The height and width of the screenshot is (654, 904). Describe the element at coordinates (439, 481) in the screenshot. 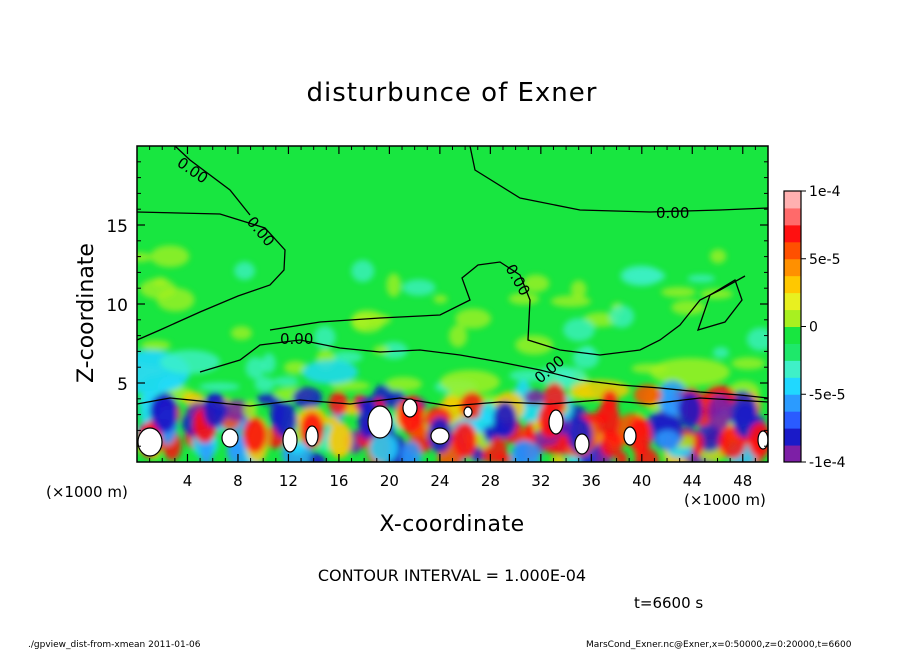

I see `x-tick-label: 24` at that location.